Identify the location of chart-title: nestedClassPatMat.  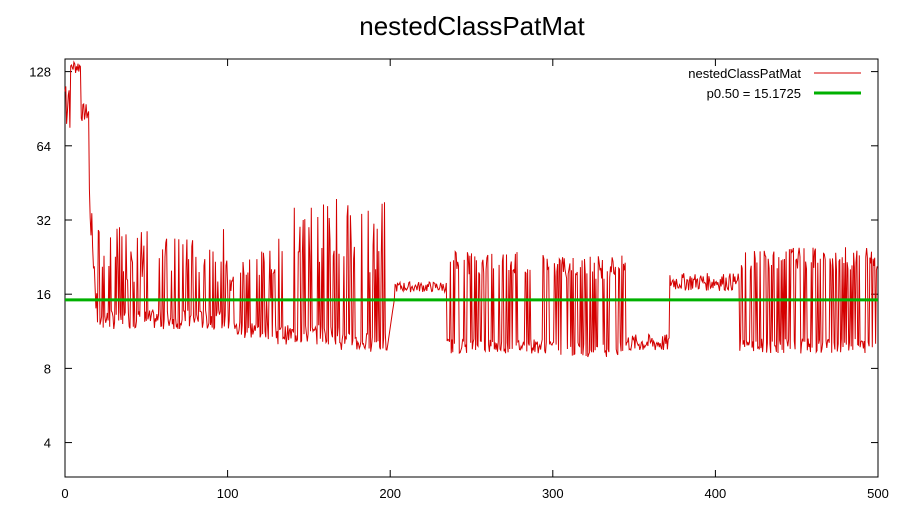
(472, 26).